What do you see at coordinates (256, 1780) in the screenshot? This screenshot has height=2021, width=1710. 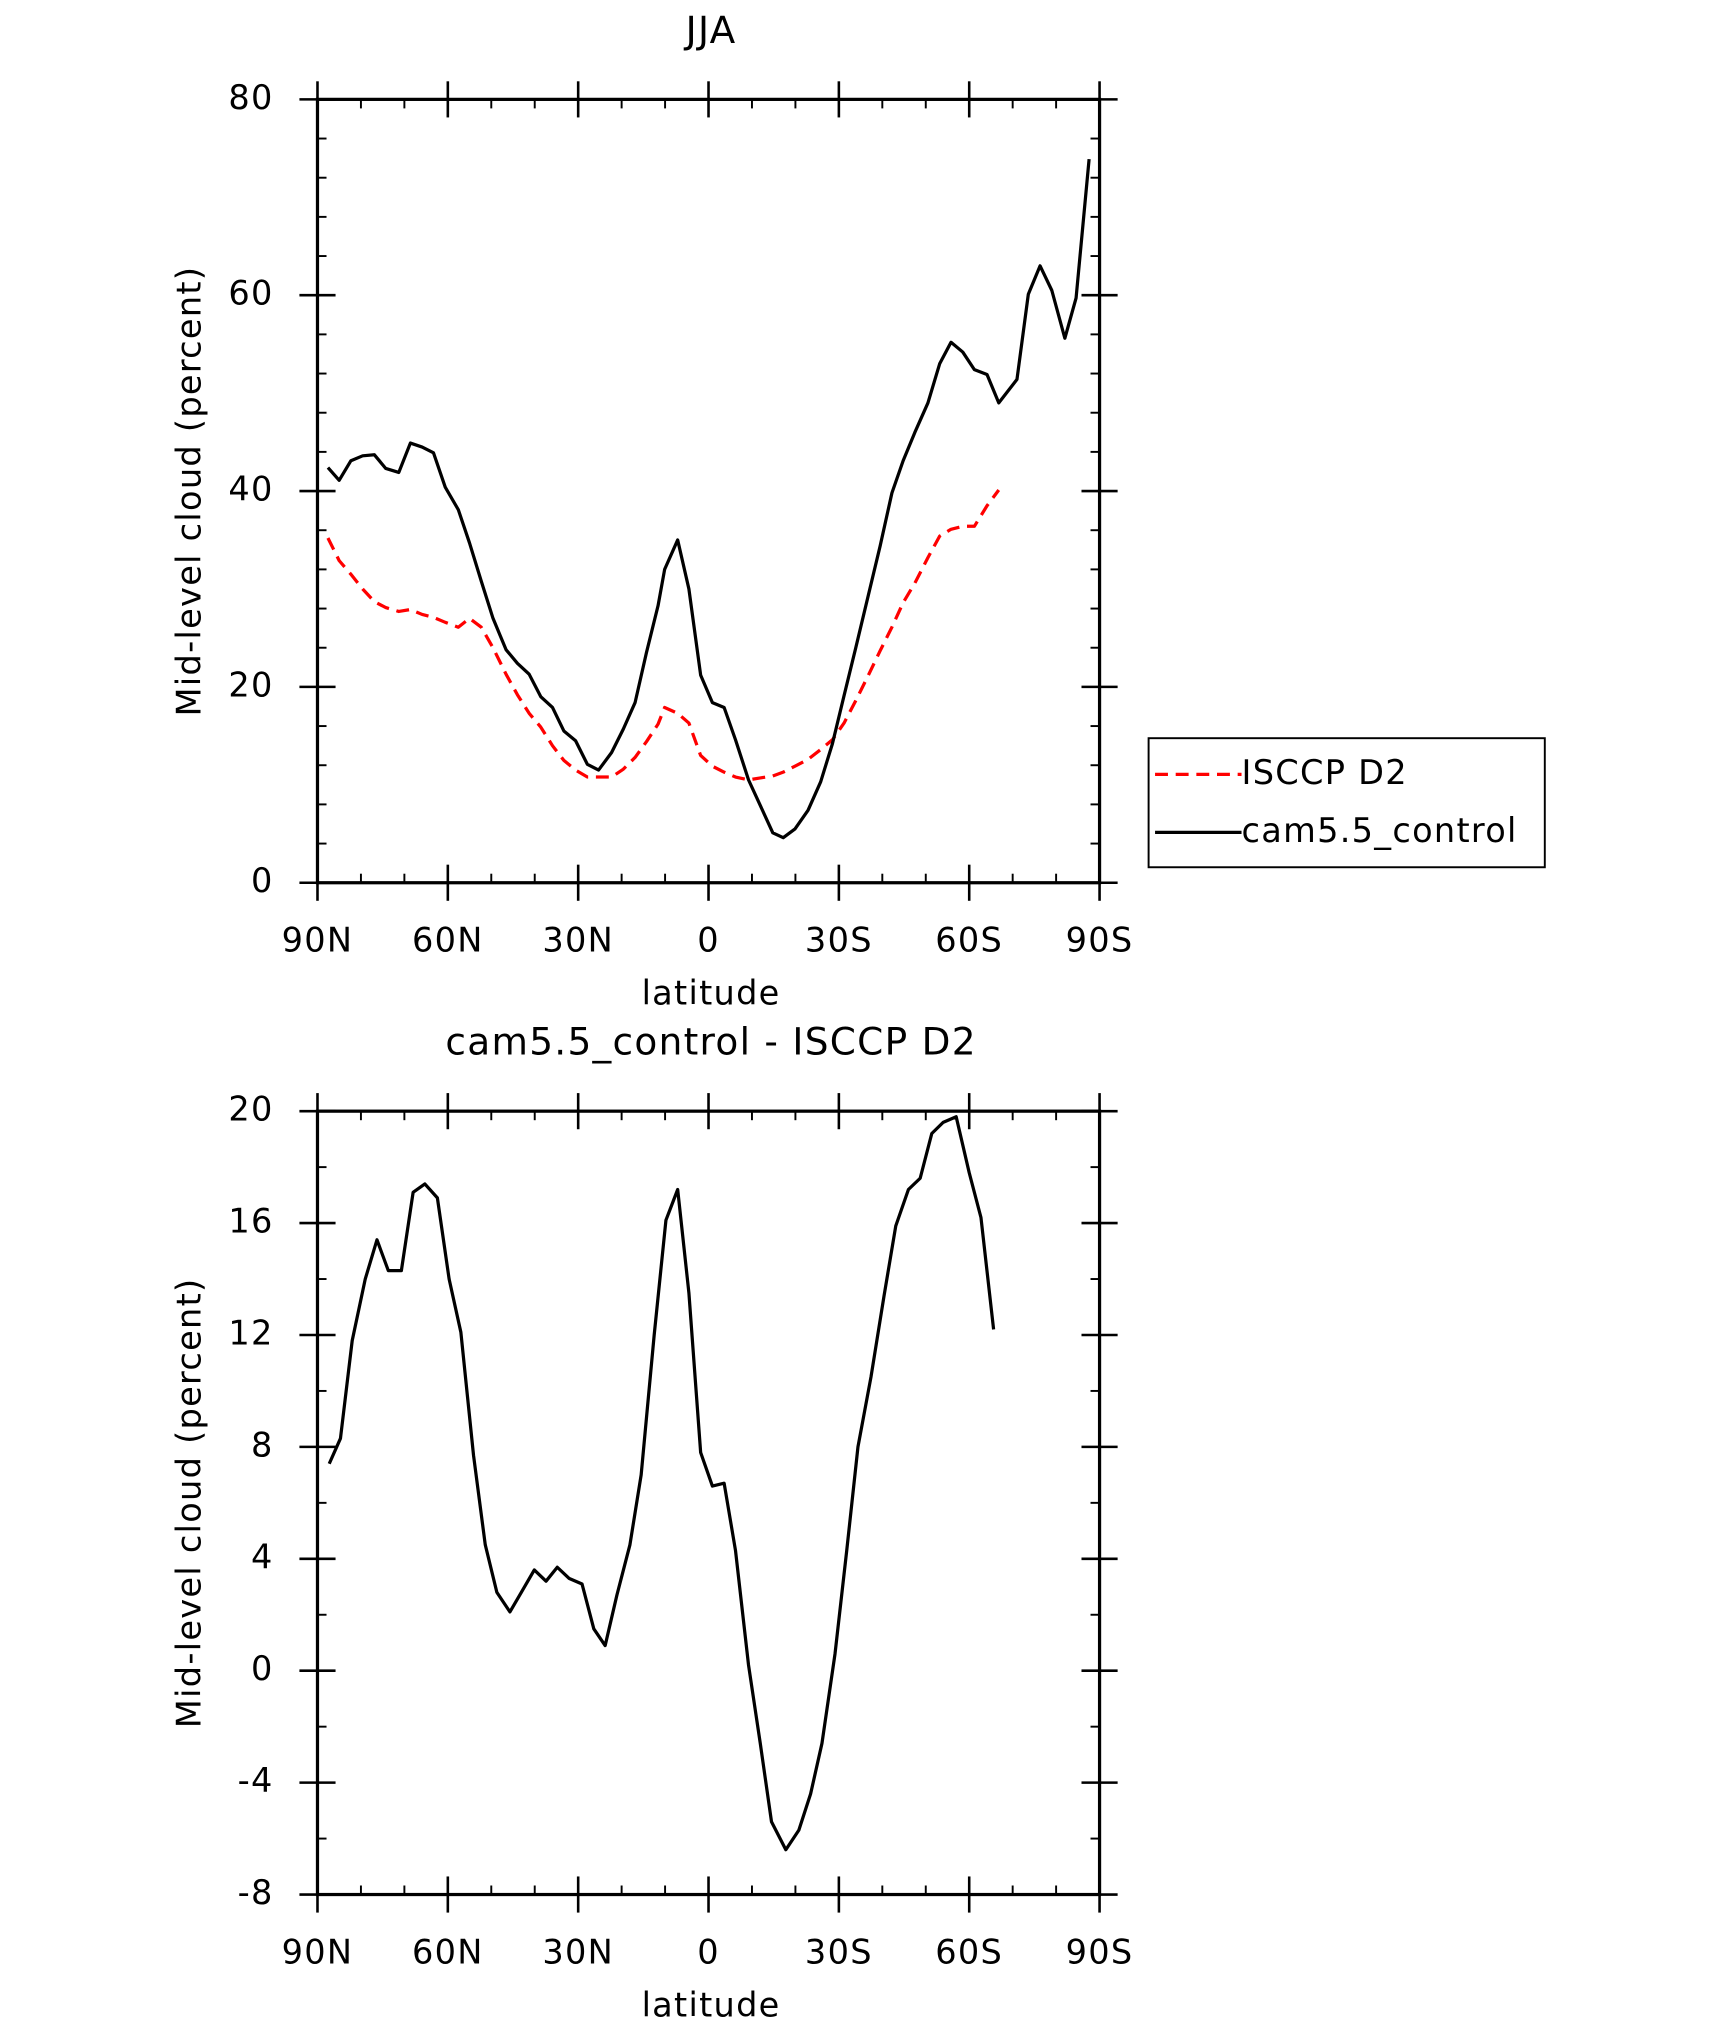 I see `y-tick-label: -4` at bounding box center [256, 1780].